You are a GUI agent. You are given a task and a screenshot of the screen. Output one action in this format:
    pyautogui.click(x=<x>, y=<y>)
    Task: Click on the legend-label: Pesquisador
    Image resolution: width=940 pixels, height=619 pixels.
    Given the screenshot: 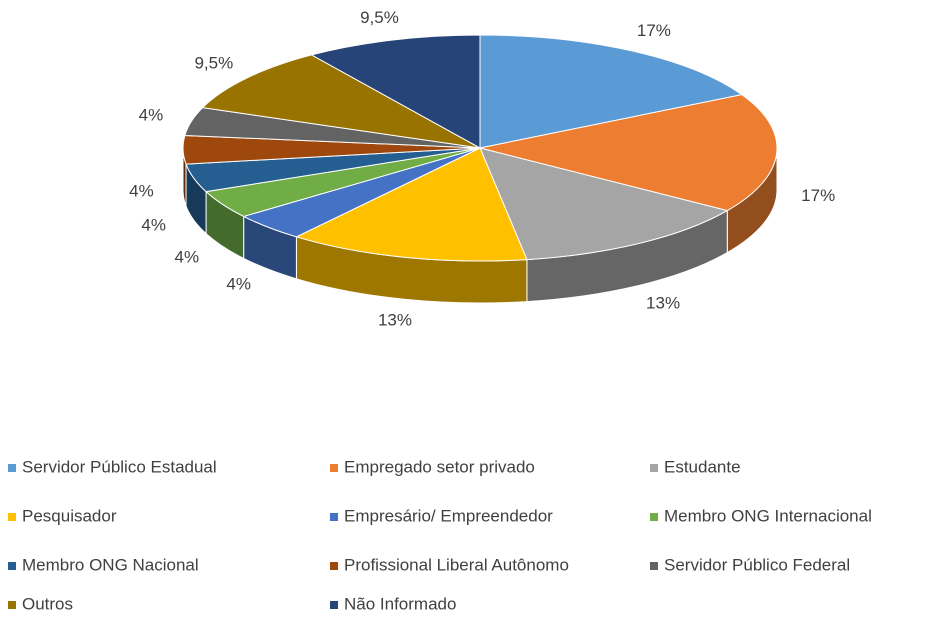 What is the action you would take?
    pyautogui.click(x=69, y=515)
    